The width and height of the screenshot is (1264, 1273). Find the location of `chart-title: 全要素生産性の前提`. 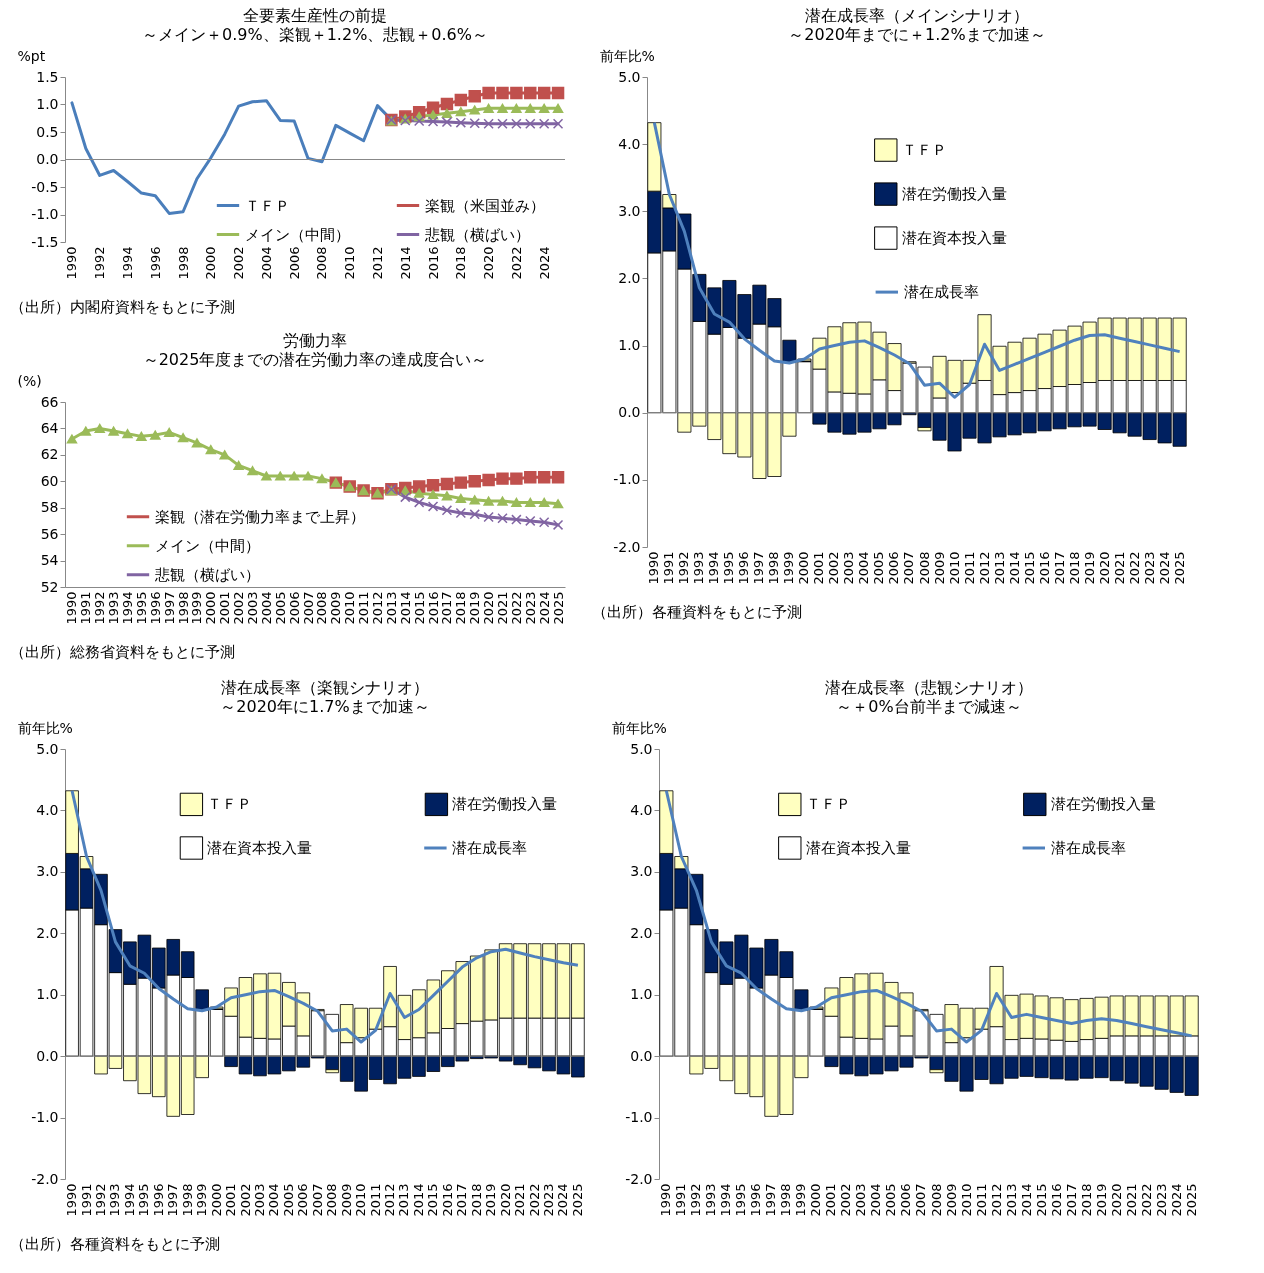

chart-title: 全要素生産性の前提 is located at coordinates (315, 15).